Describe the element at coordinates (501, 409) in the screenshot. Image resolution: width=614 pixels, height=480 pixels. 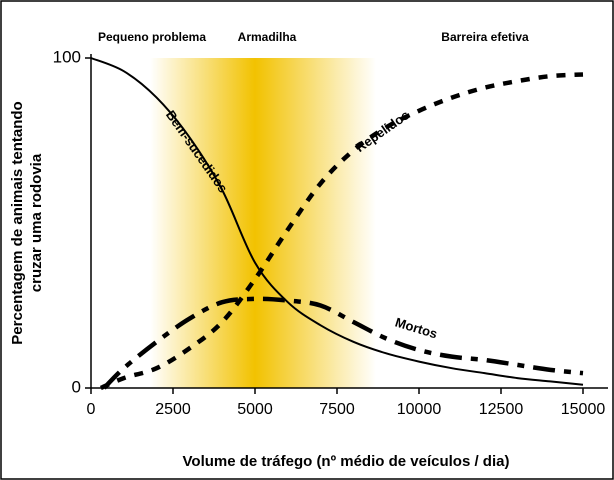
I see `x-tick-label: 12500` at that location.